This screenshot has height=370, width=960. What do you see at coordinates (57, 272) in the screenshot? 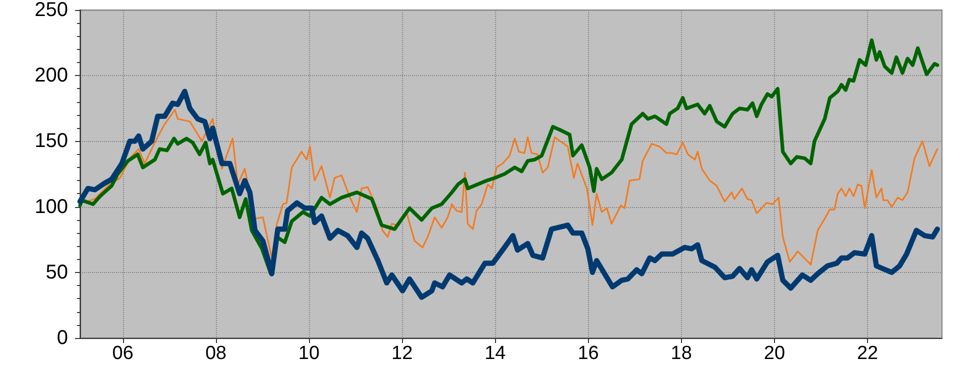
I see `y-tick-label: 50` at bounding box center [57, 272].